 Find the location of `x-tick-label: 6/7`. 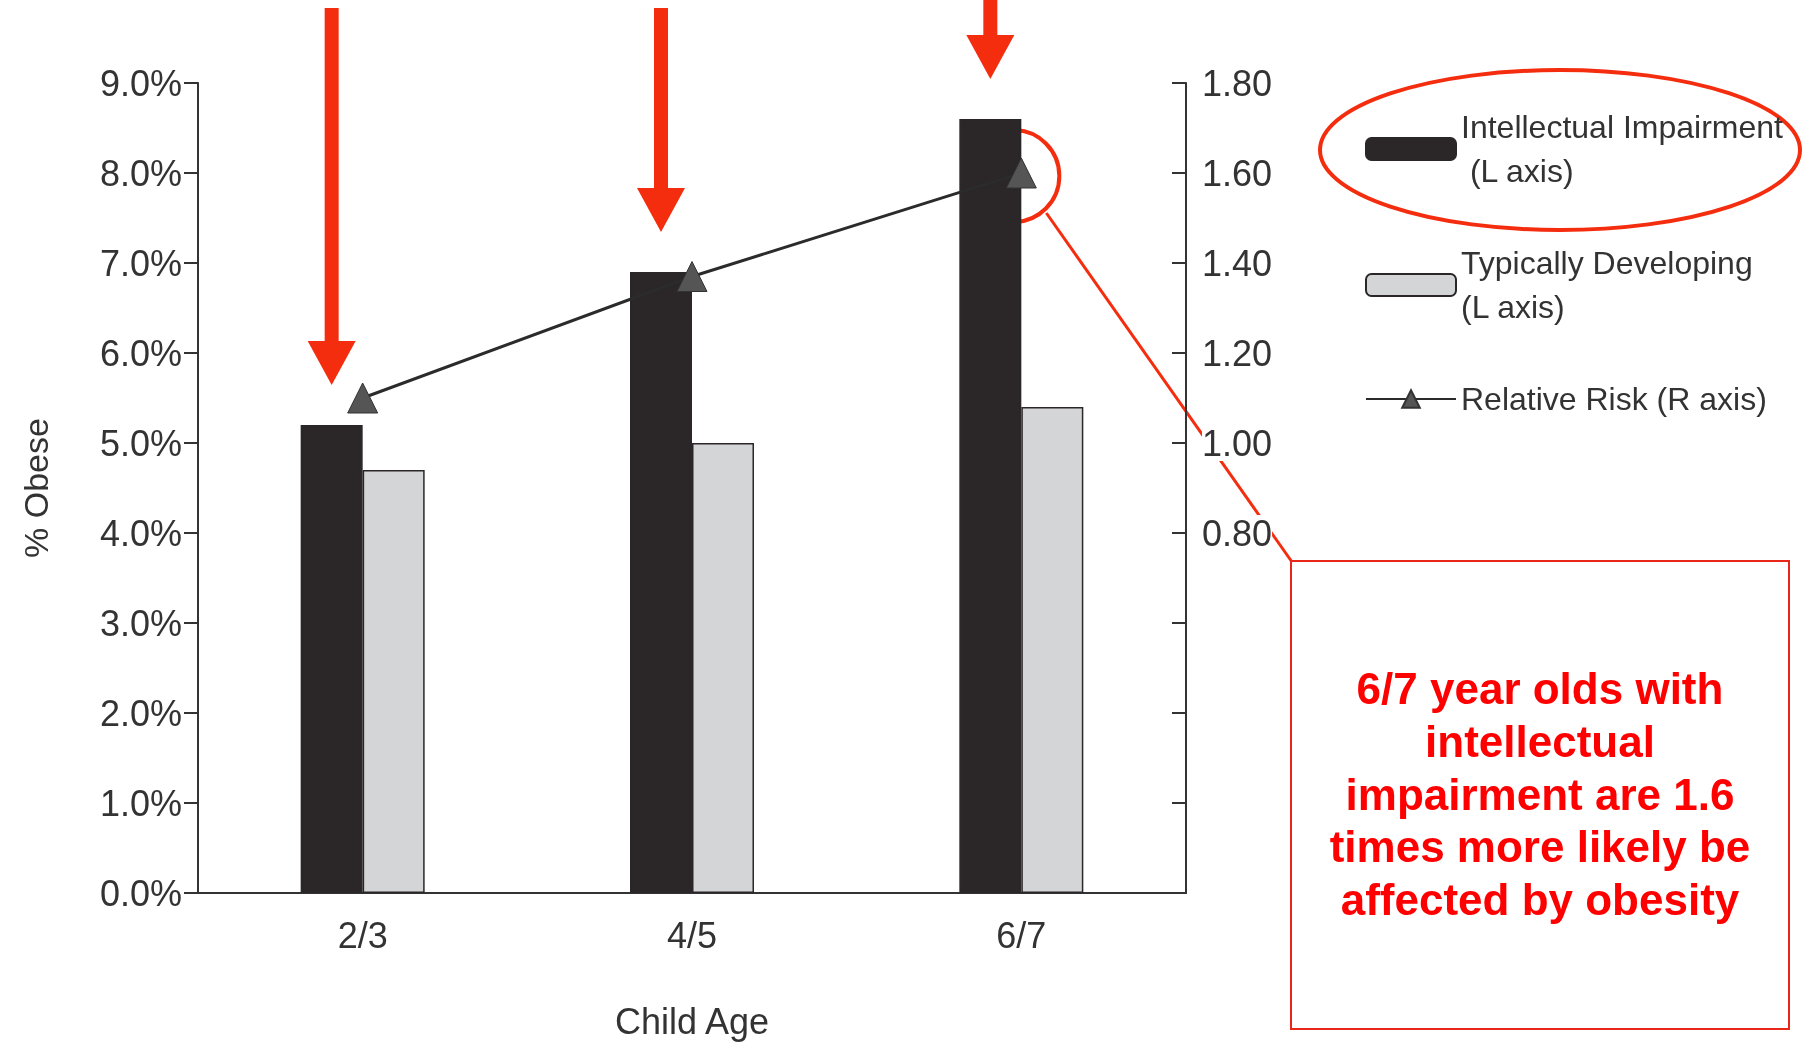

x-tick-label: 6/7 is located at coordinates (1021, 935).